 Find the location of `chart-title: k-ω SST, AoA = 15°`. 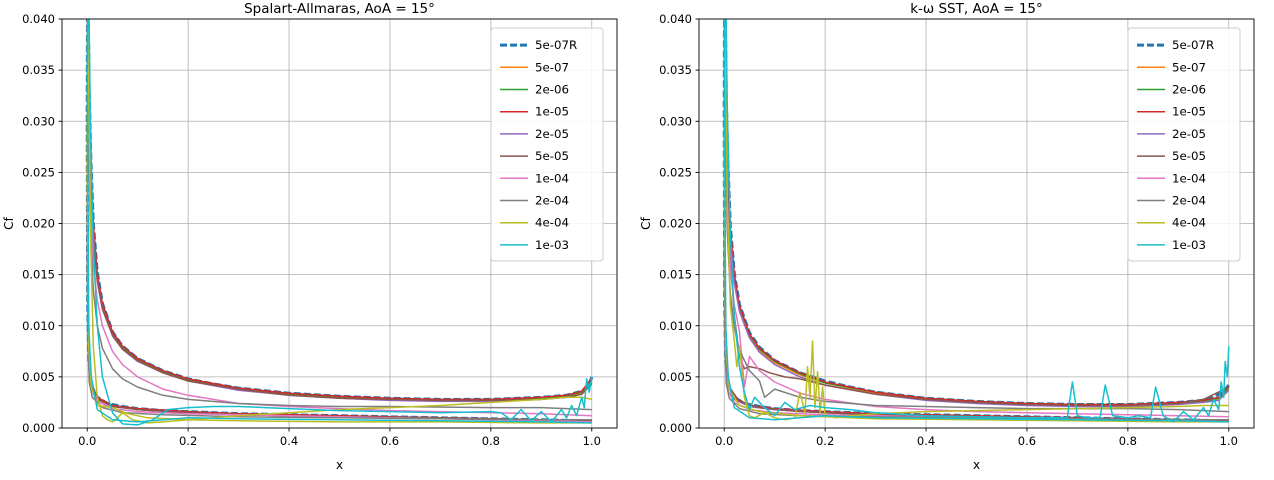

chart-title: k-ω SST, AoA = 15° is located at coordinates (976, 9).